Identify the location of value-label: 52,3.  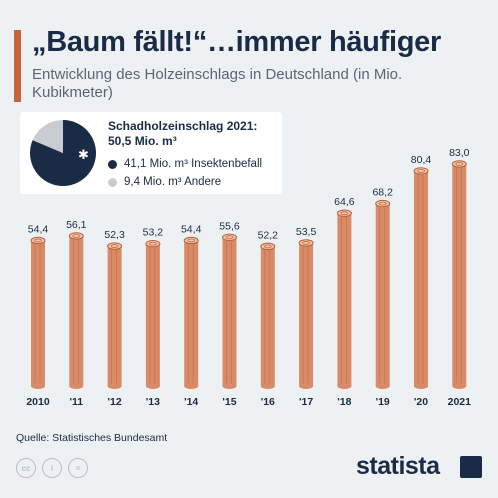
(114, 235).